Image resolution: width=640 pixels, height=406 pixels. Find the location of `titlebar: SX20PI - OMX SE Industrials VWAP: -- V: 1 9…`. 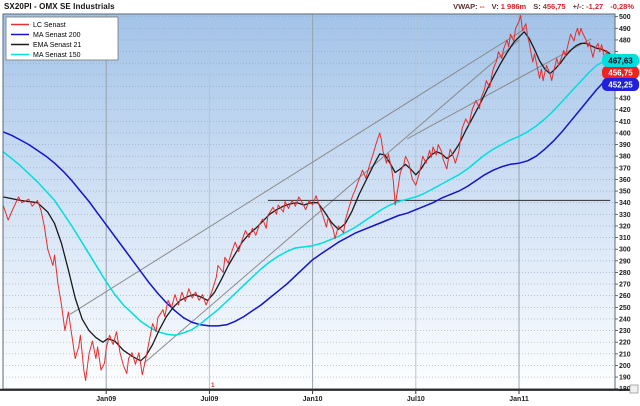

titlebar: SX20PI - OMX SE Industrials VWAP: -- V: 1 9… is located at coordinates (320, 6).